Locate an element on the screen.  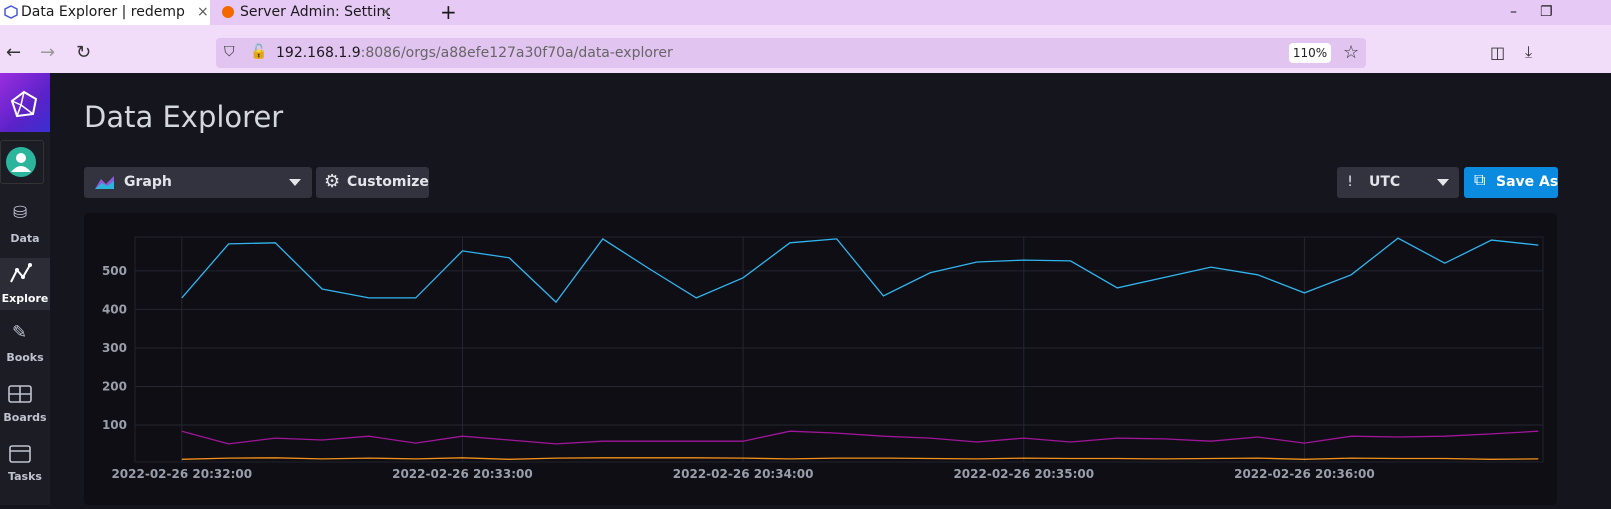
lock-icon: 🔓 is located at coordinates (259, 52).